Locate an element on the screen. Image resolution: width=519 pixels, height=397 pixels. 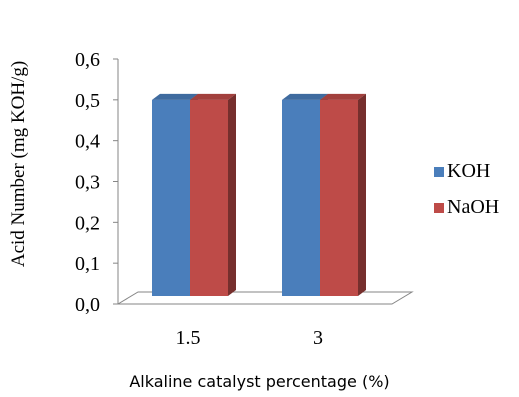
bar-naoh-1.5 is located at coordinates (213, 194).